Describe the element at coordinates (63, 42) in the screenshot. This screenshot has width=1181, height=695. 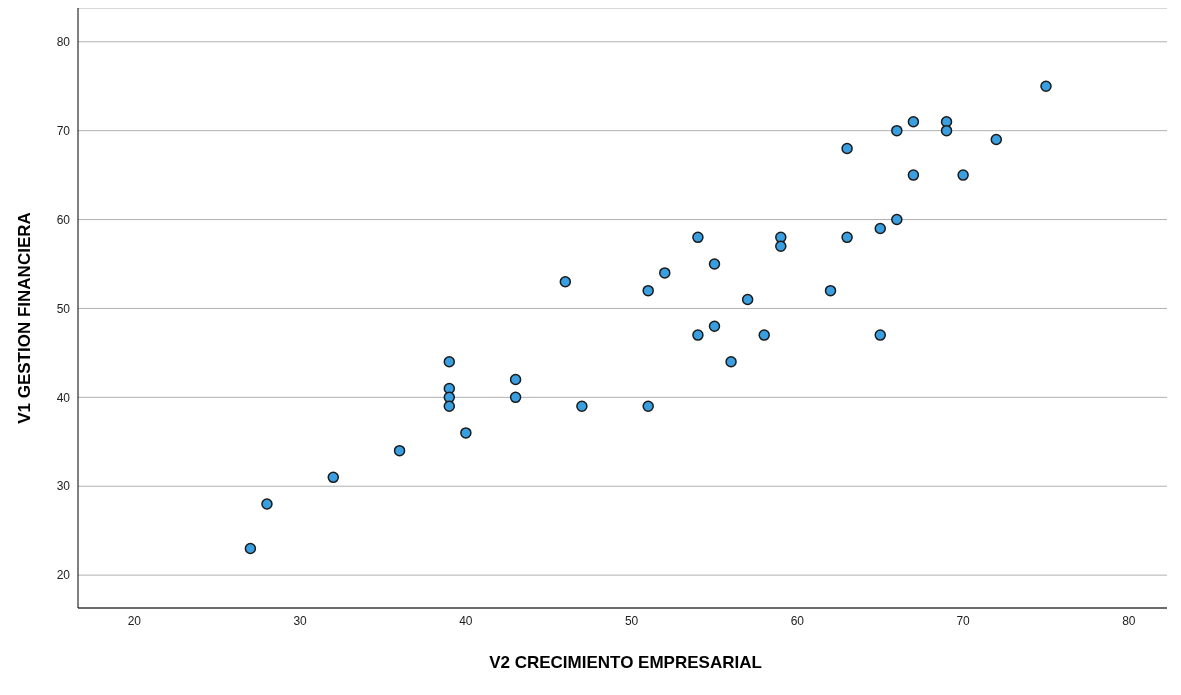
I see `y-tick-label: 80` at that location.